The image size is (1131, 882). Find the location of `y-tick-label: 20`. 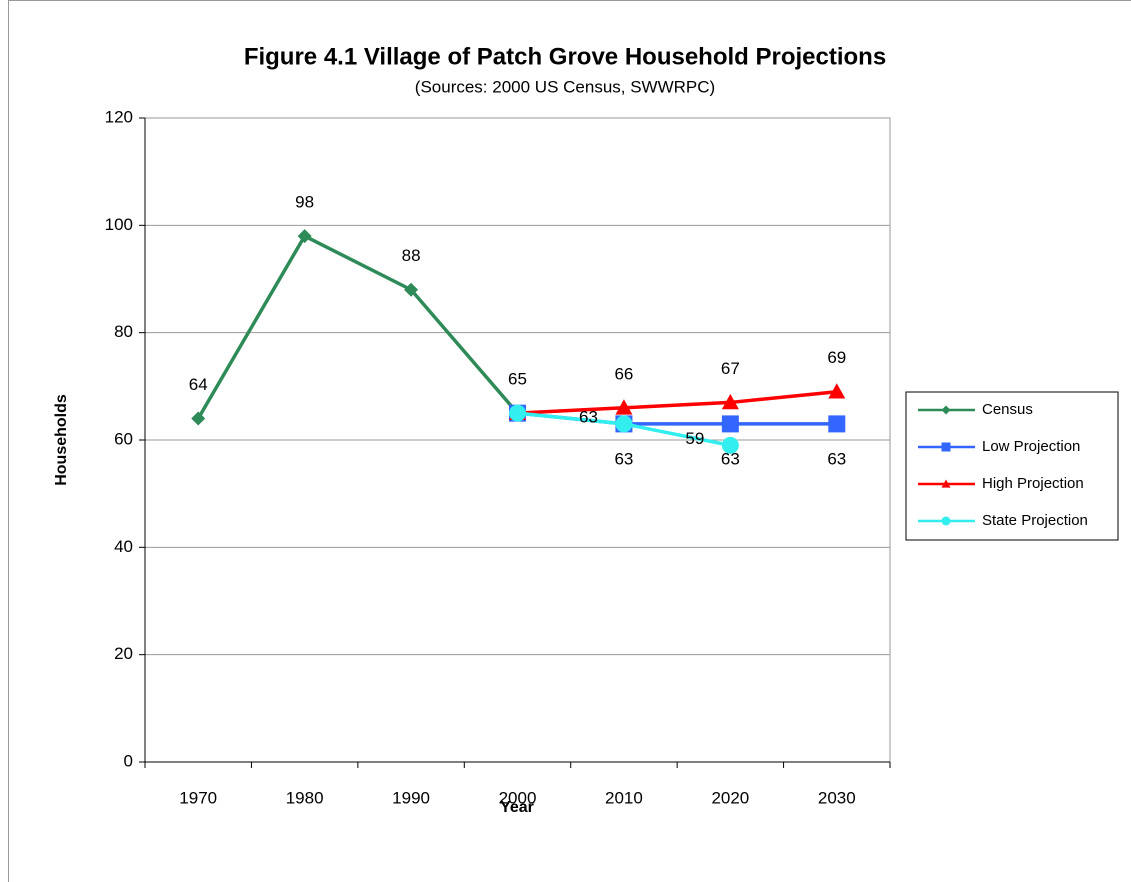

y-tick-label: 20 is located at coordinates (123, 653).